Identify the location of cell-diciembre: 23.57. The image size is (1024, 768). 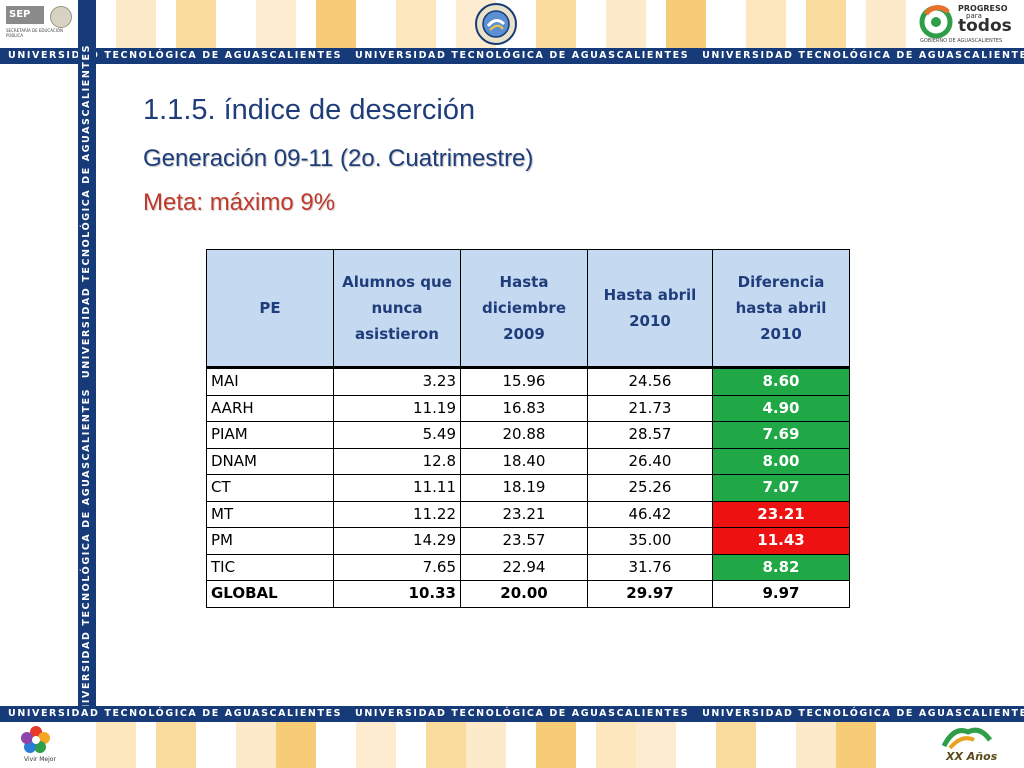
(524, 541).